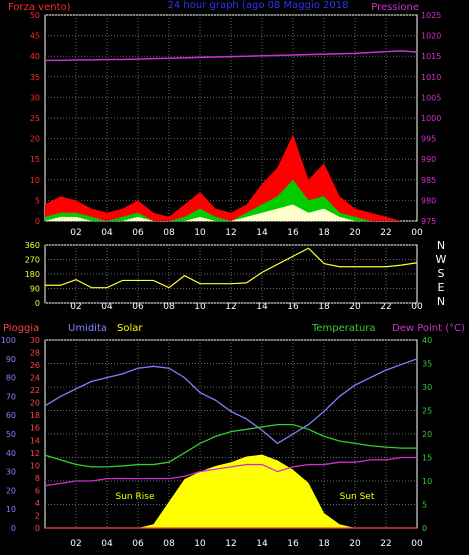 This screenshot has width=469, height=555. What do you see at coordinates (424, 505) in the screenshot?
I see `temperature-tick-label: 5` at bounding box center [424, 505].